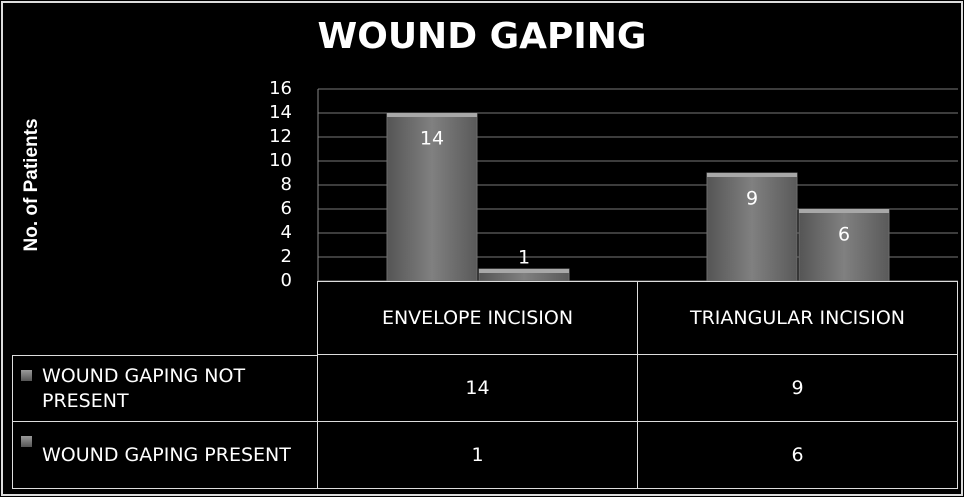  I want to click on y-tick-label: 6, so click(286, 208).